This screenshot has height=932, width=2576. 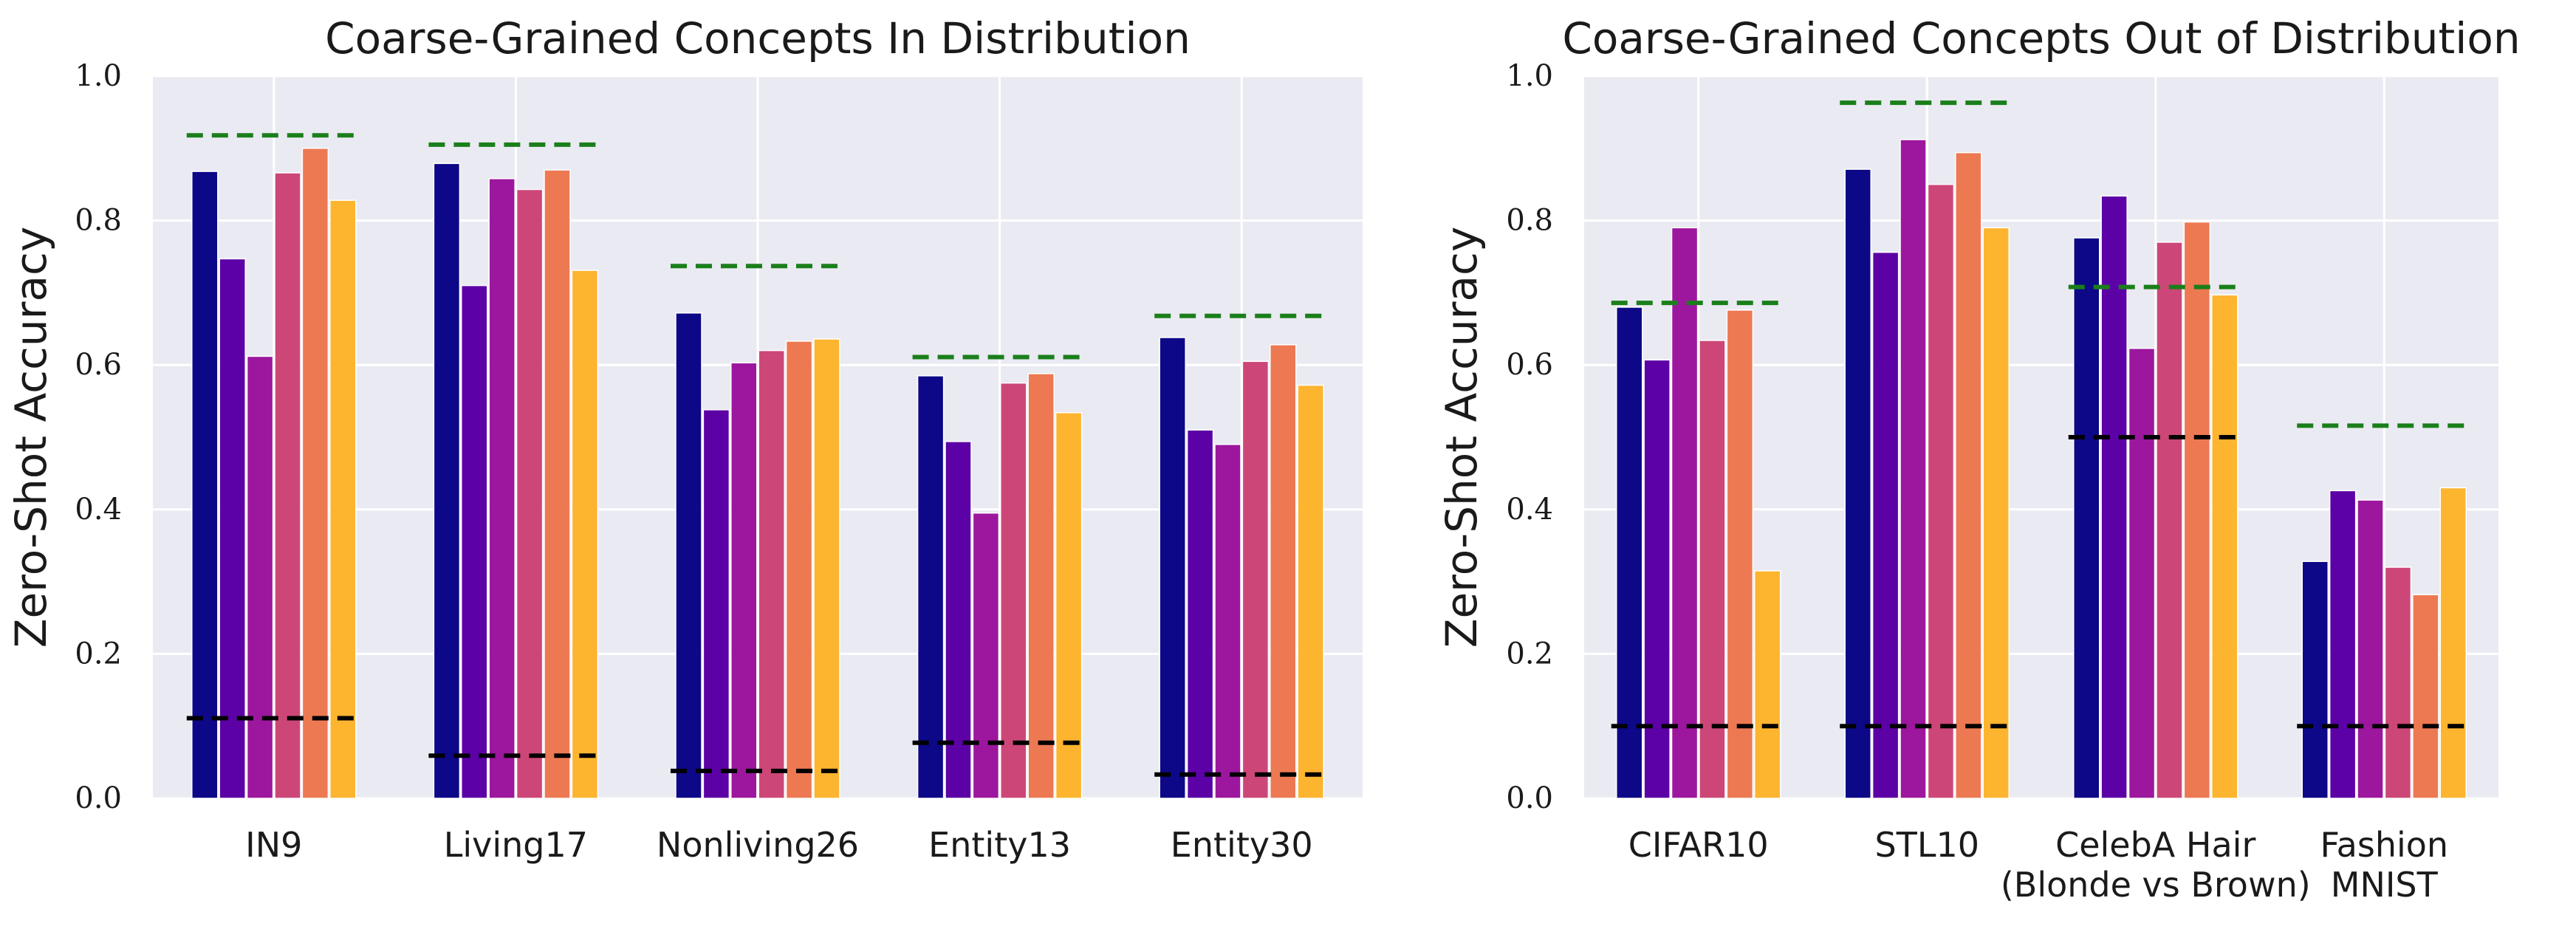 I want to click on x-tick-label: IN9, so click(x=273, y=845).